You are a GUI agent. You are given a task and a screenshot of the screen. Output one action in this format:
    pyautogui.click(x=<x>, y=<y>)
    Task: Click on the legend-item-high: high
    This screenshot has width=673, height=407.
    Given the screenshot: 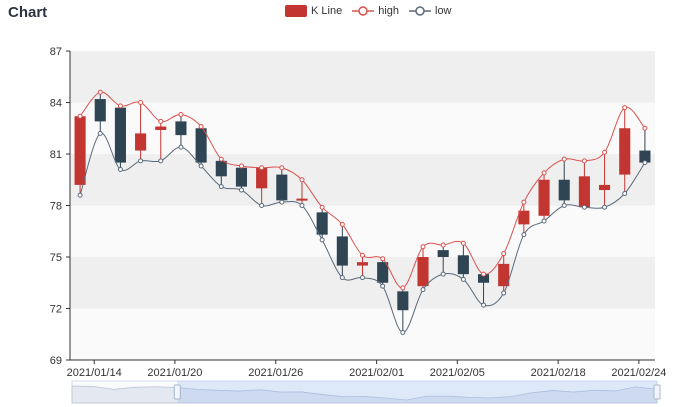 What is the action you would take?
    pyautogui.click(x=375, y=11)
    